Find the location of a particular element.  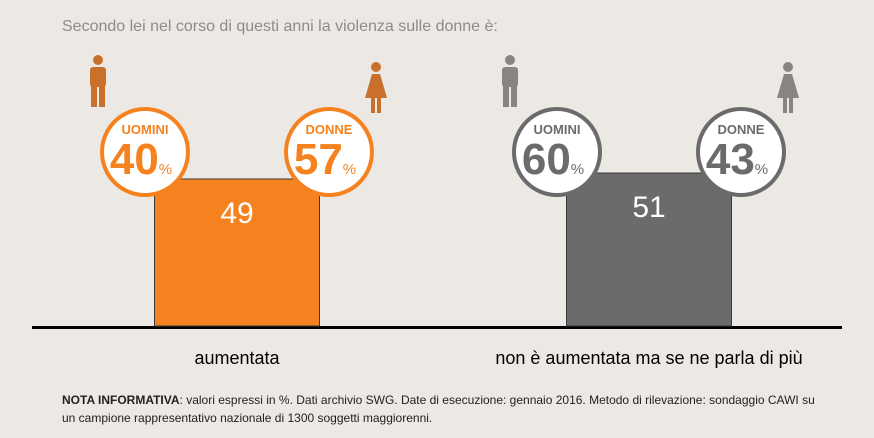

men-badge-1-label: UOMINI is located at coordinates (145, 129).